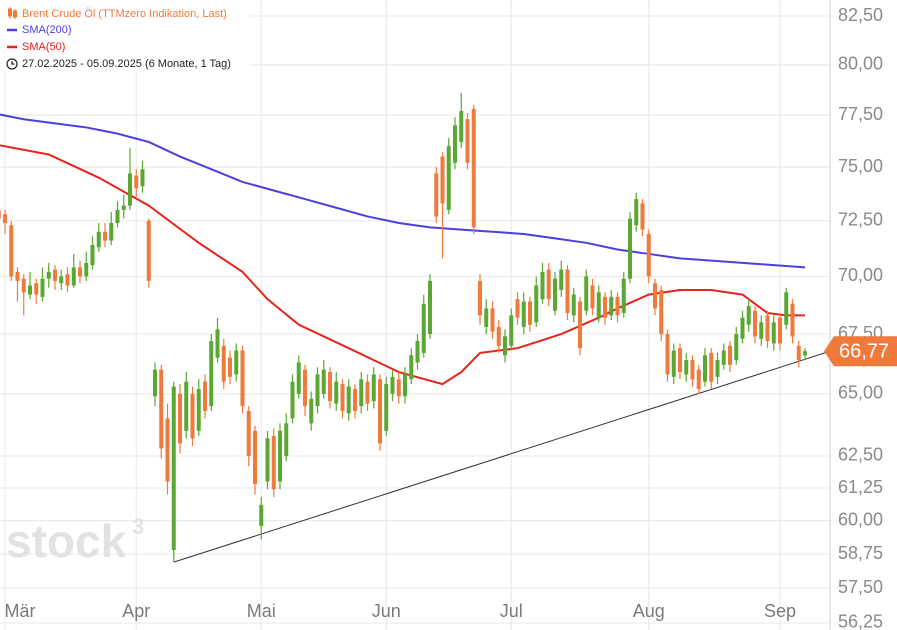 This screenshot has height=630, width=897. What do you see at coordinates (860, 275) in the screenshot?
I see `y-tick-label: 70,00` at bounding box center [860, 275].